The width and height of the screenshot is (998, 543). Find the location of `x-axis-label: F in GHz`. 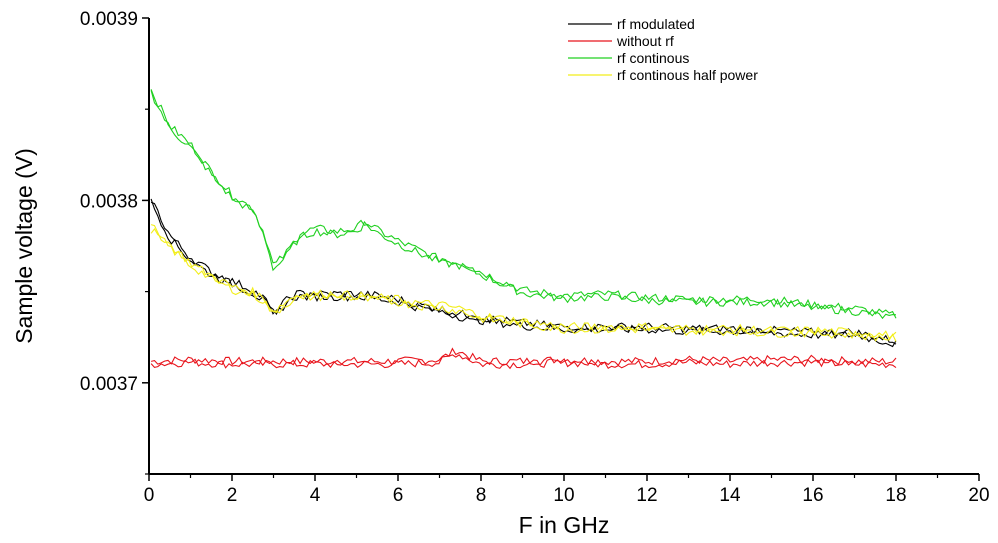

x-axis-label: F in GHz is located at coordinates (564, 525).